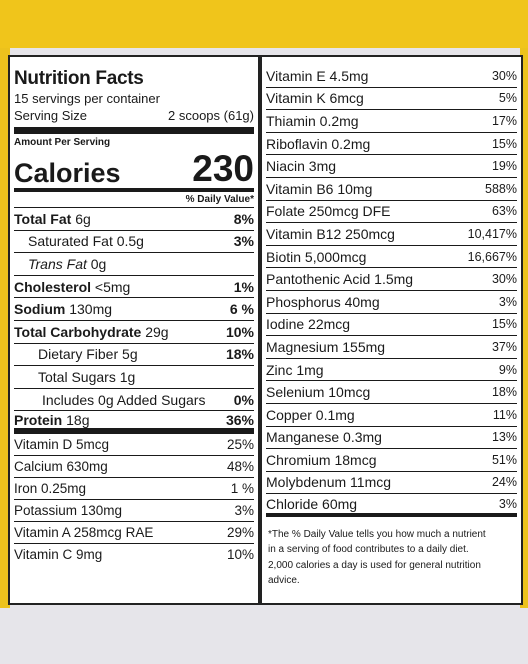  What do you see at coordinates (391, 166) in the screenshot?
I see `vitamin-row-niacin: Niacin 3mg 19%` at bounding box center [391, 166].